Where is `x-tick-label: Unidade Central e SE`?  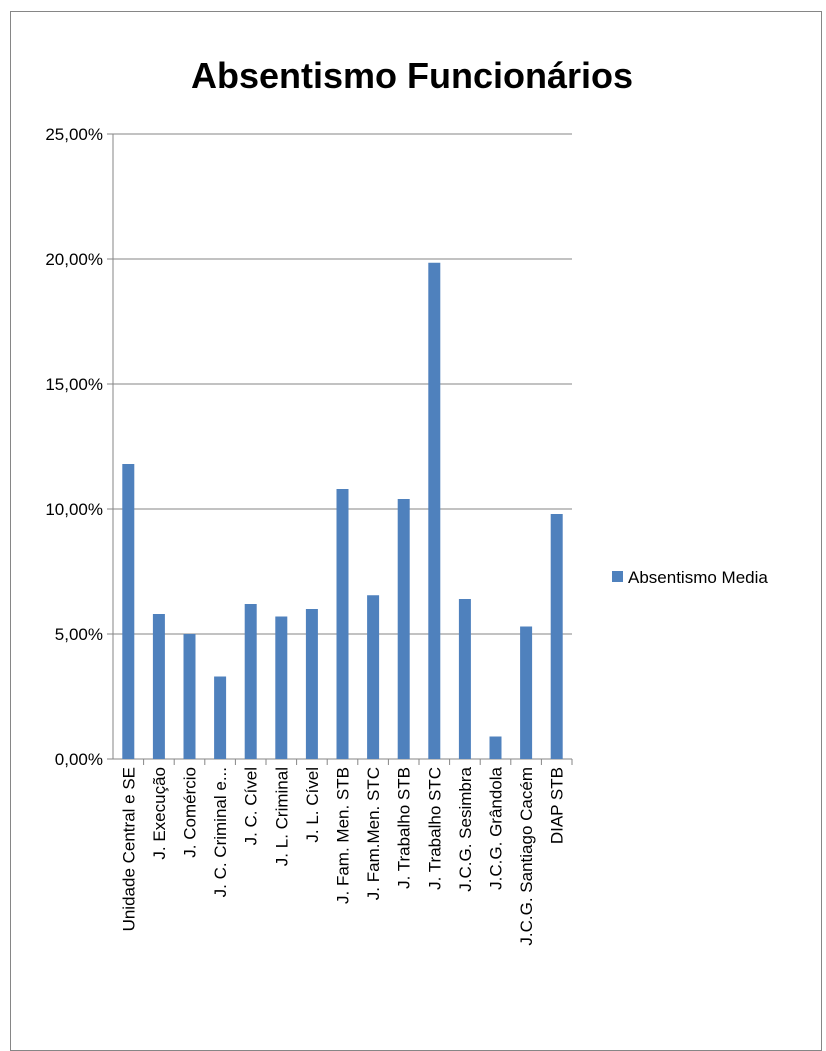 x-tick-label: Unidade Central e SE is located at coordinates (128, 849).